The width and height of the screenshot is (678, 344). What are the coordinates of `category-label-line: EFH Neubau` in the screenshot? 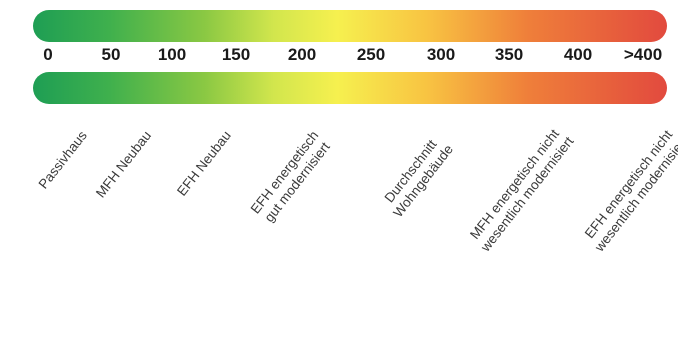 It's located at (203, 163).